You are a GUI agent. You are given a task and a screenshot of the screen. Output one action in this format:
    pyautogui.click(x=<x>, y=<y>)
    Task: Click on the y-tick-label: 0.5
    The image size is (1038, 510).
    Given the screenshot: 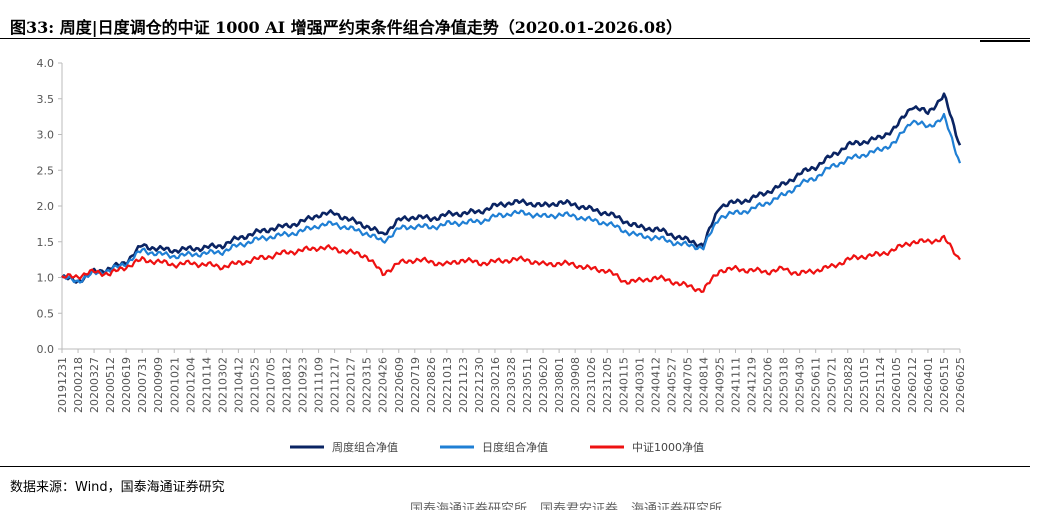 What is the action you would take?
    pyautogui.click(x=46, y=313)
    